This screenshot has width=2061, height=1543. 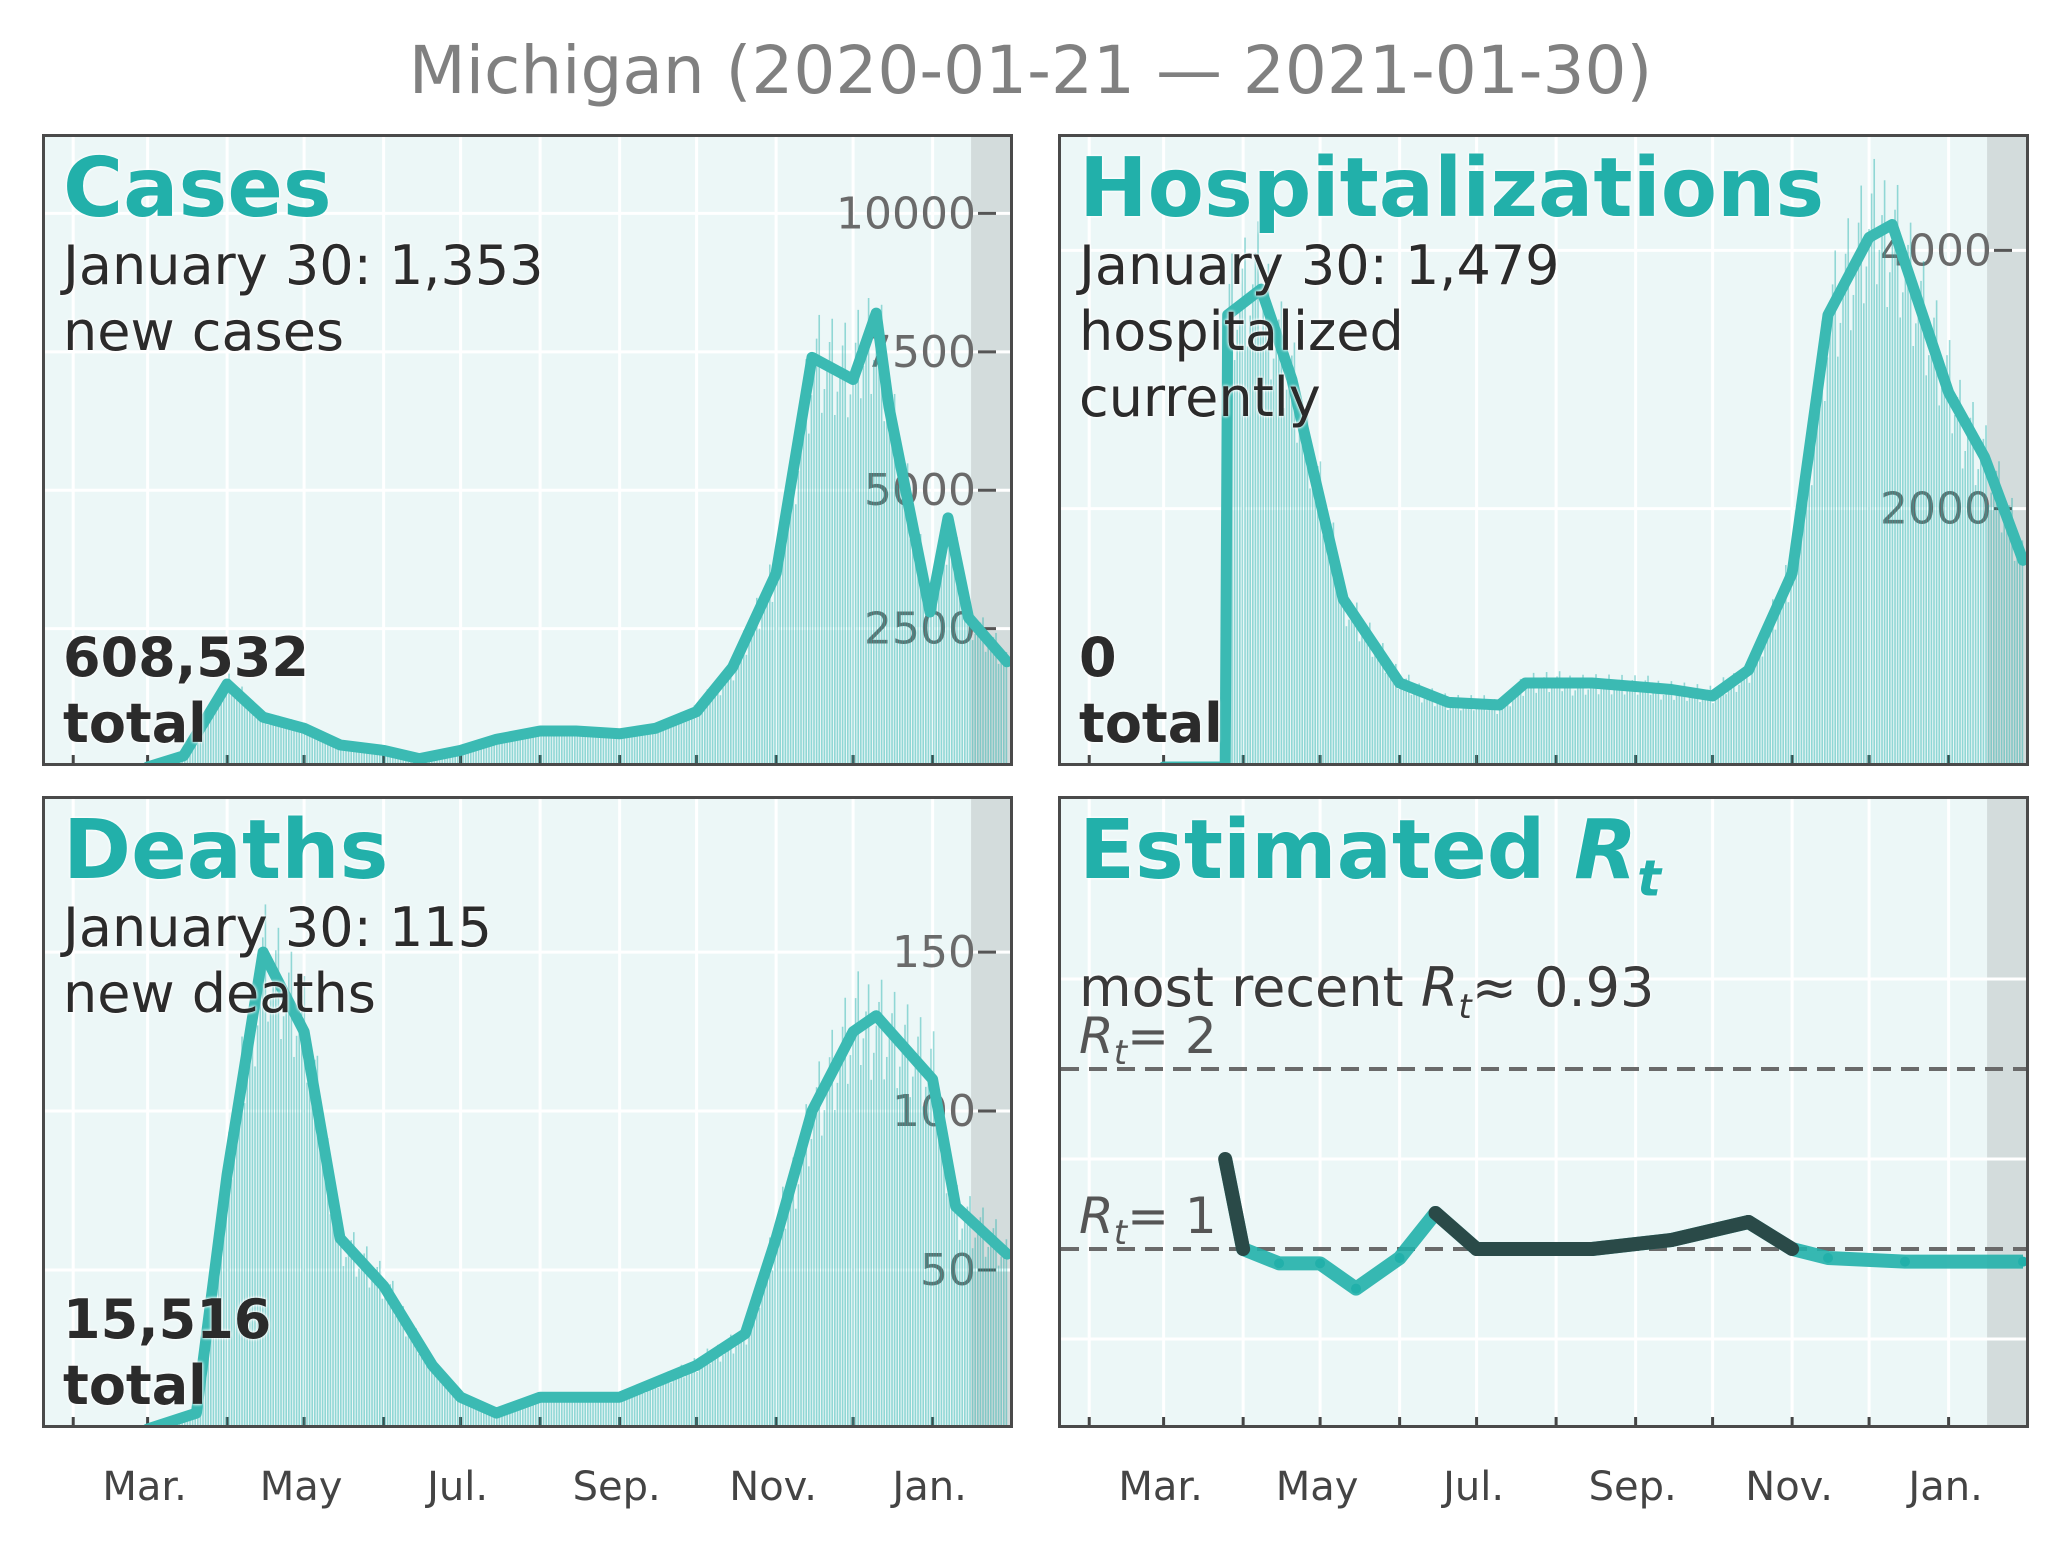 What do you see at coordinates (1465, 1006) in the screenshot?
I see `rt-subtitle-sub: t` at bounding box center [1465, 1006].